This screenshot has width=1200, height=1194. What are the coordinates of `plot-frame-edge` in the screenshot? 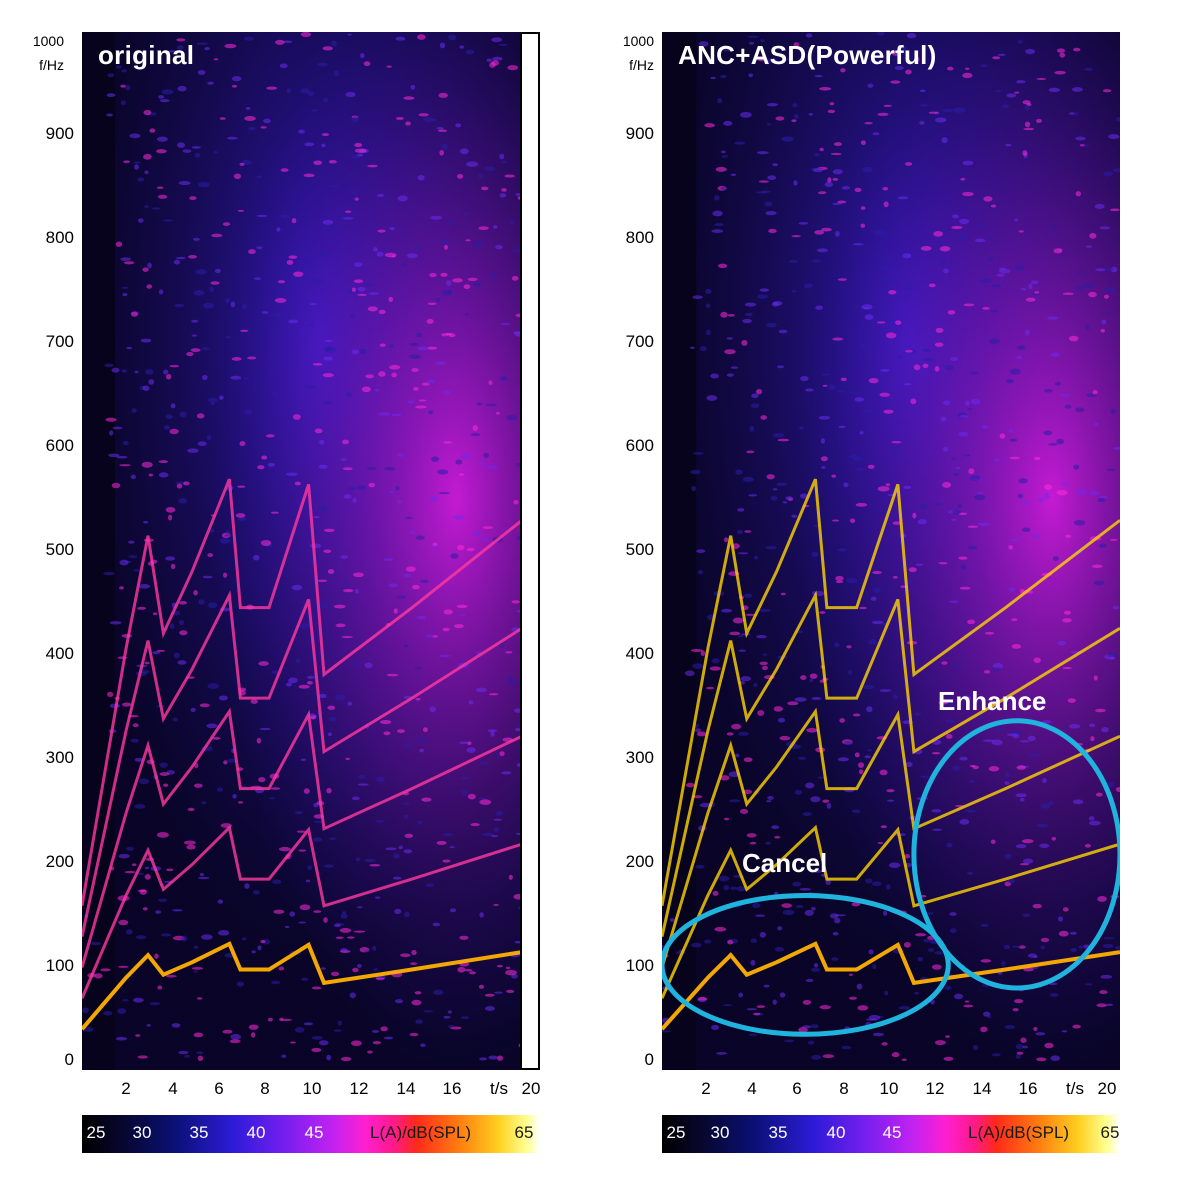 It's located at (530, 551).